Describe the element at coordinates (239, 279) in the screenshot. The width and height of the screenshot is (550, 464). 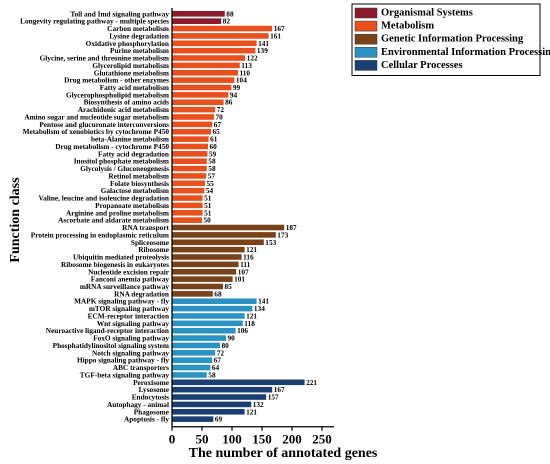
I see `value-label: 101` at that location.